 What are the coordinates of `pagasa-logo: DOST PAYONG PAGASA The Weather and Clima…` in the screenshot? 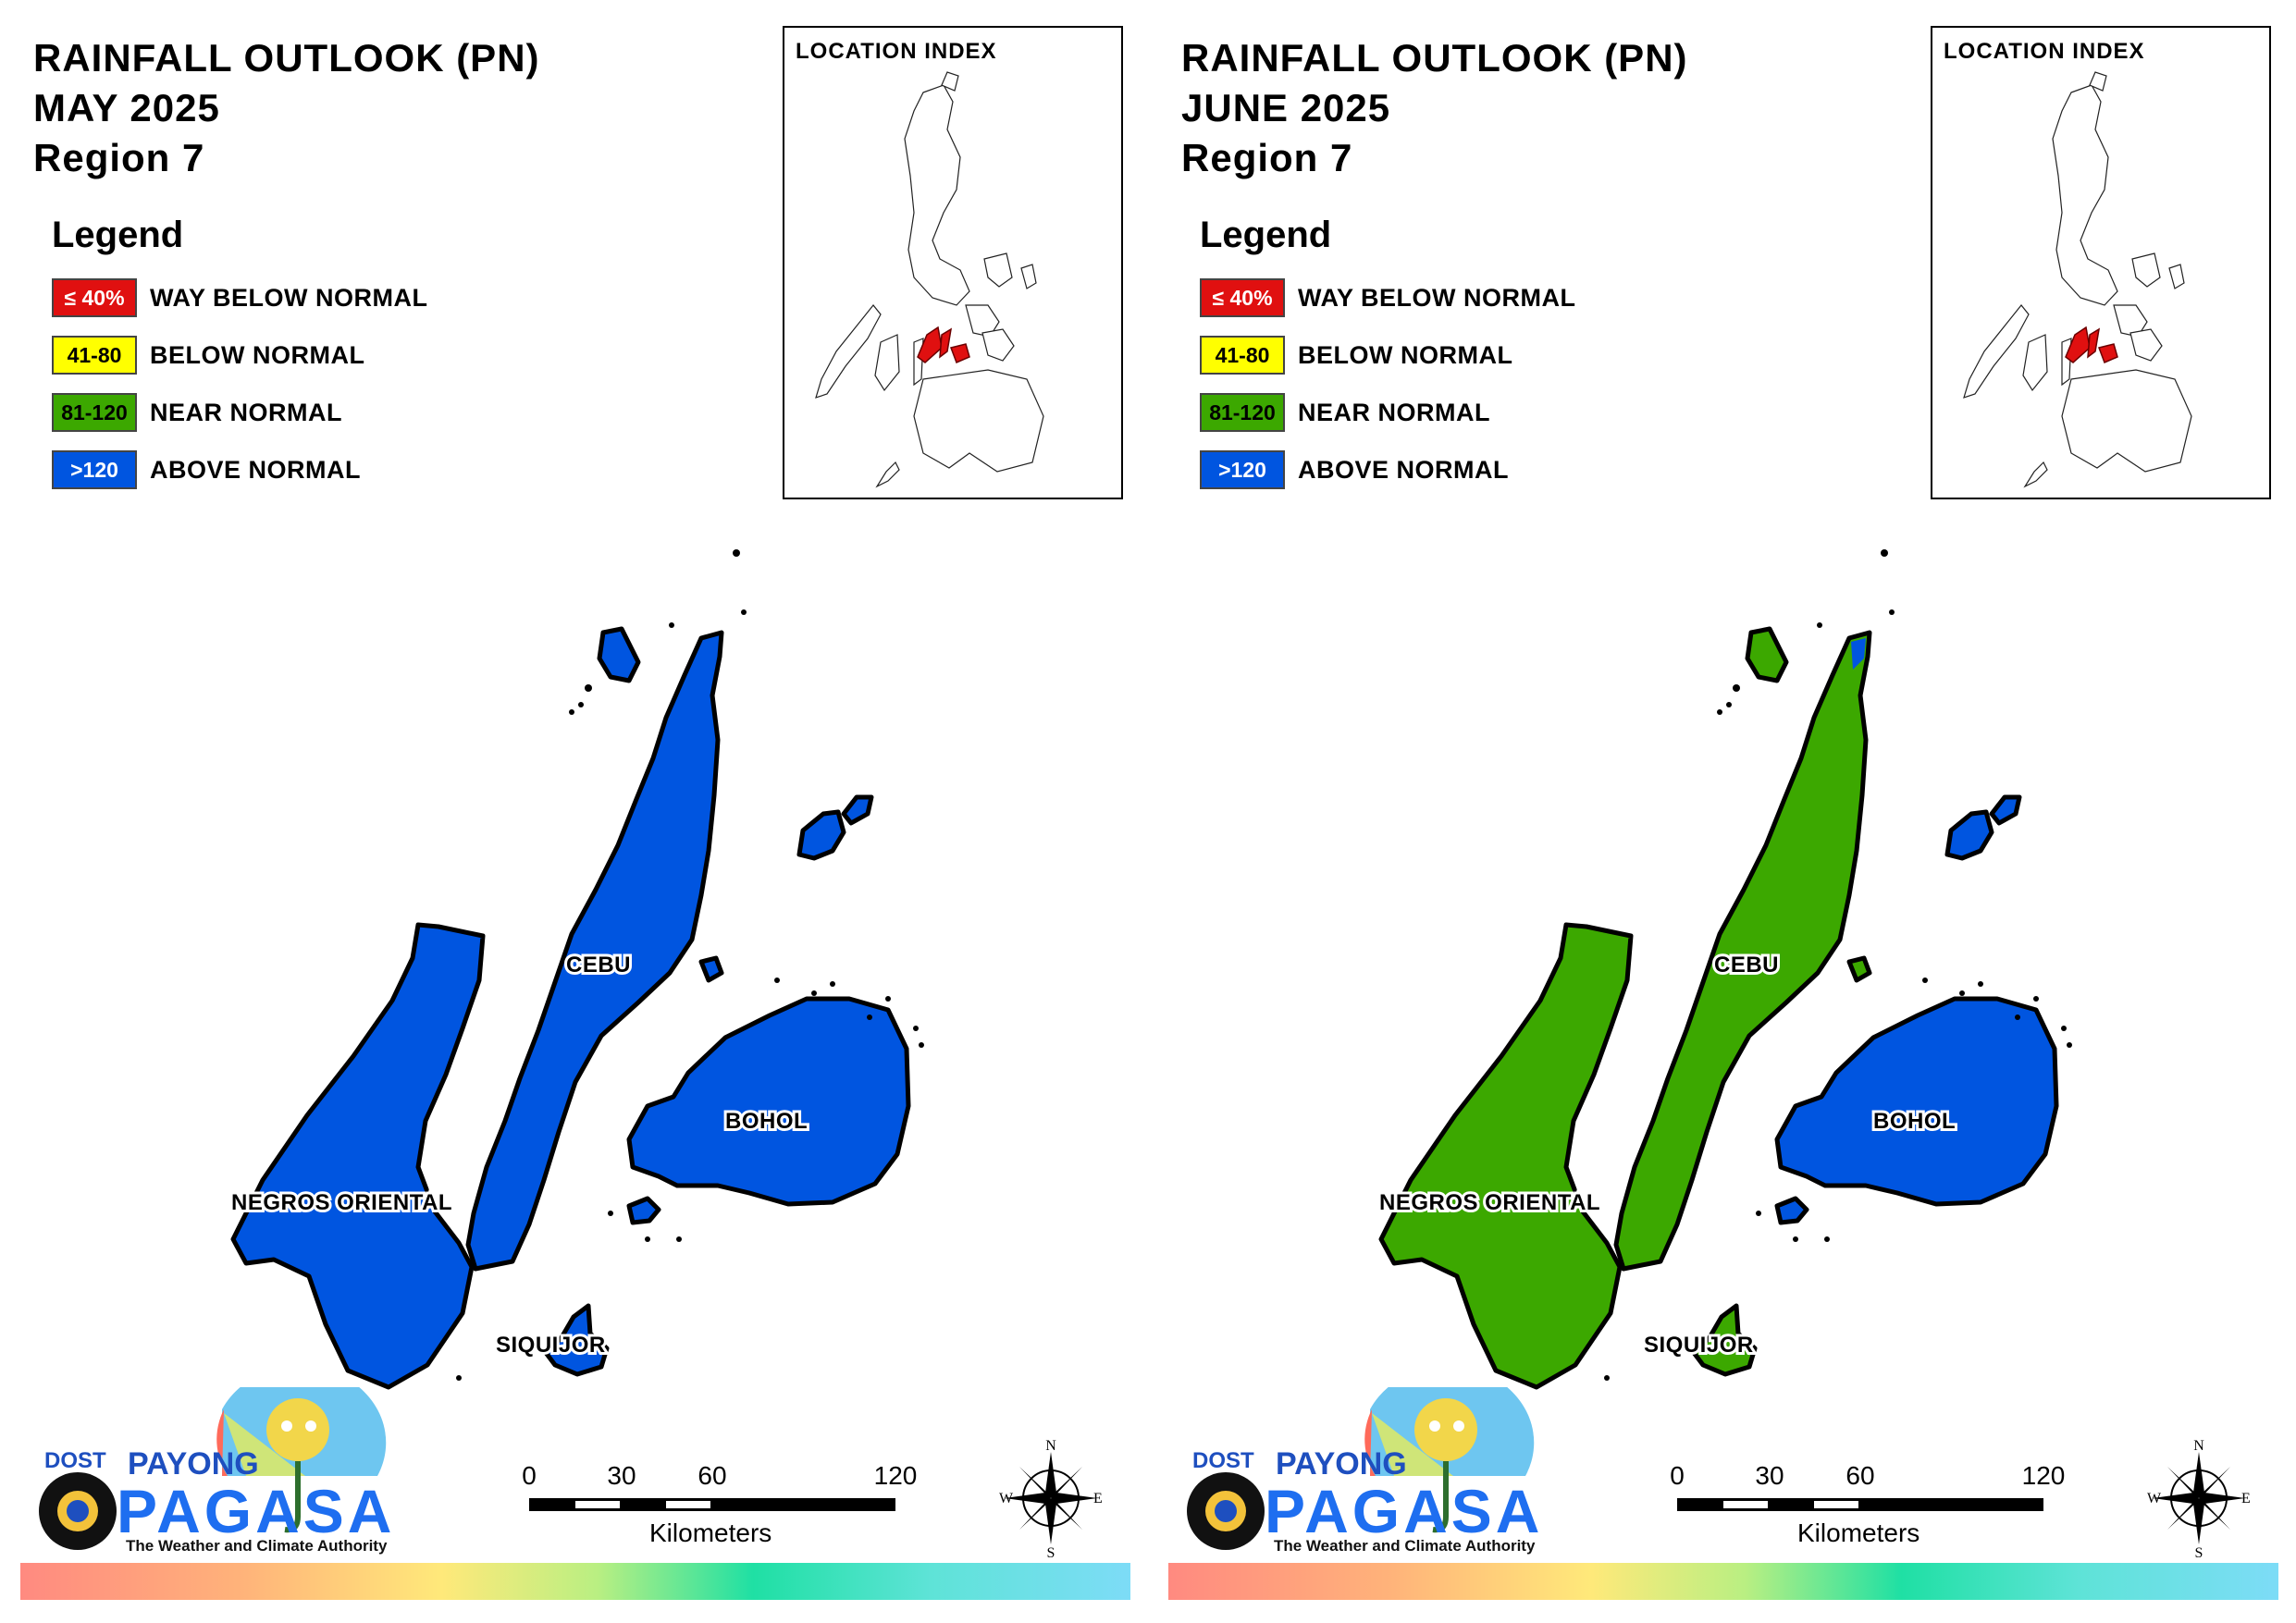 It's located at (1361, 1479).